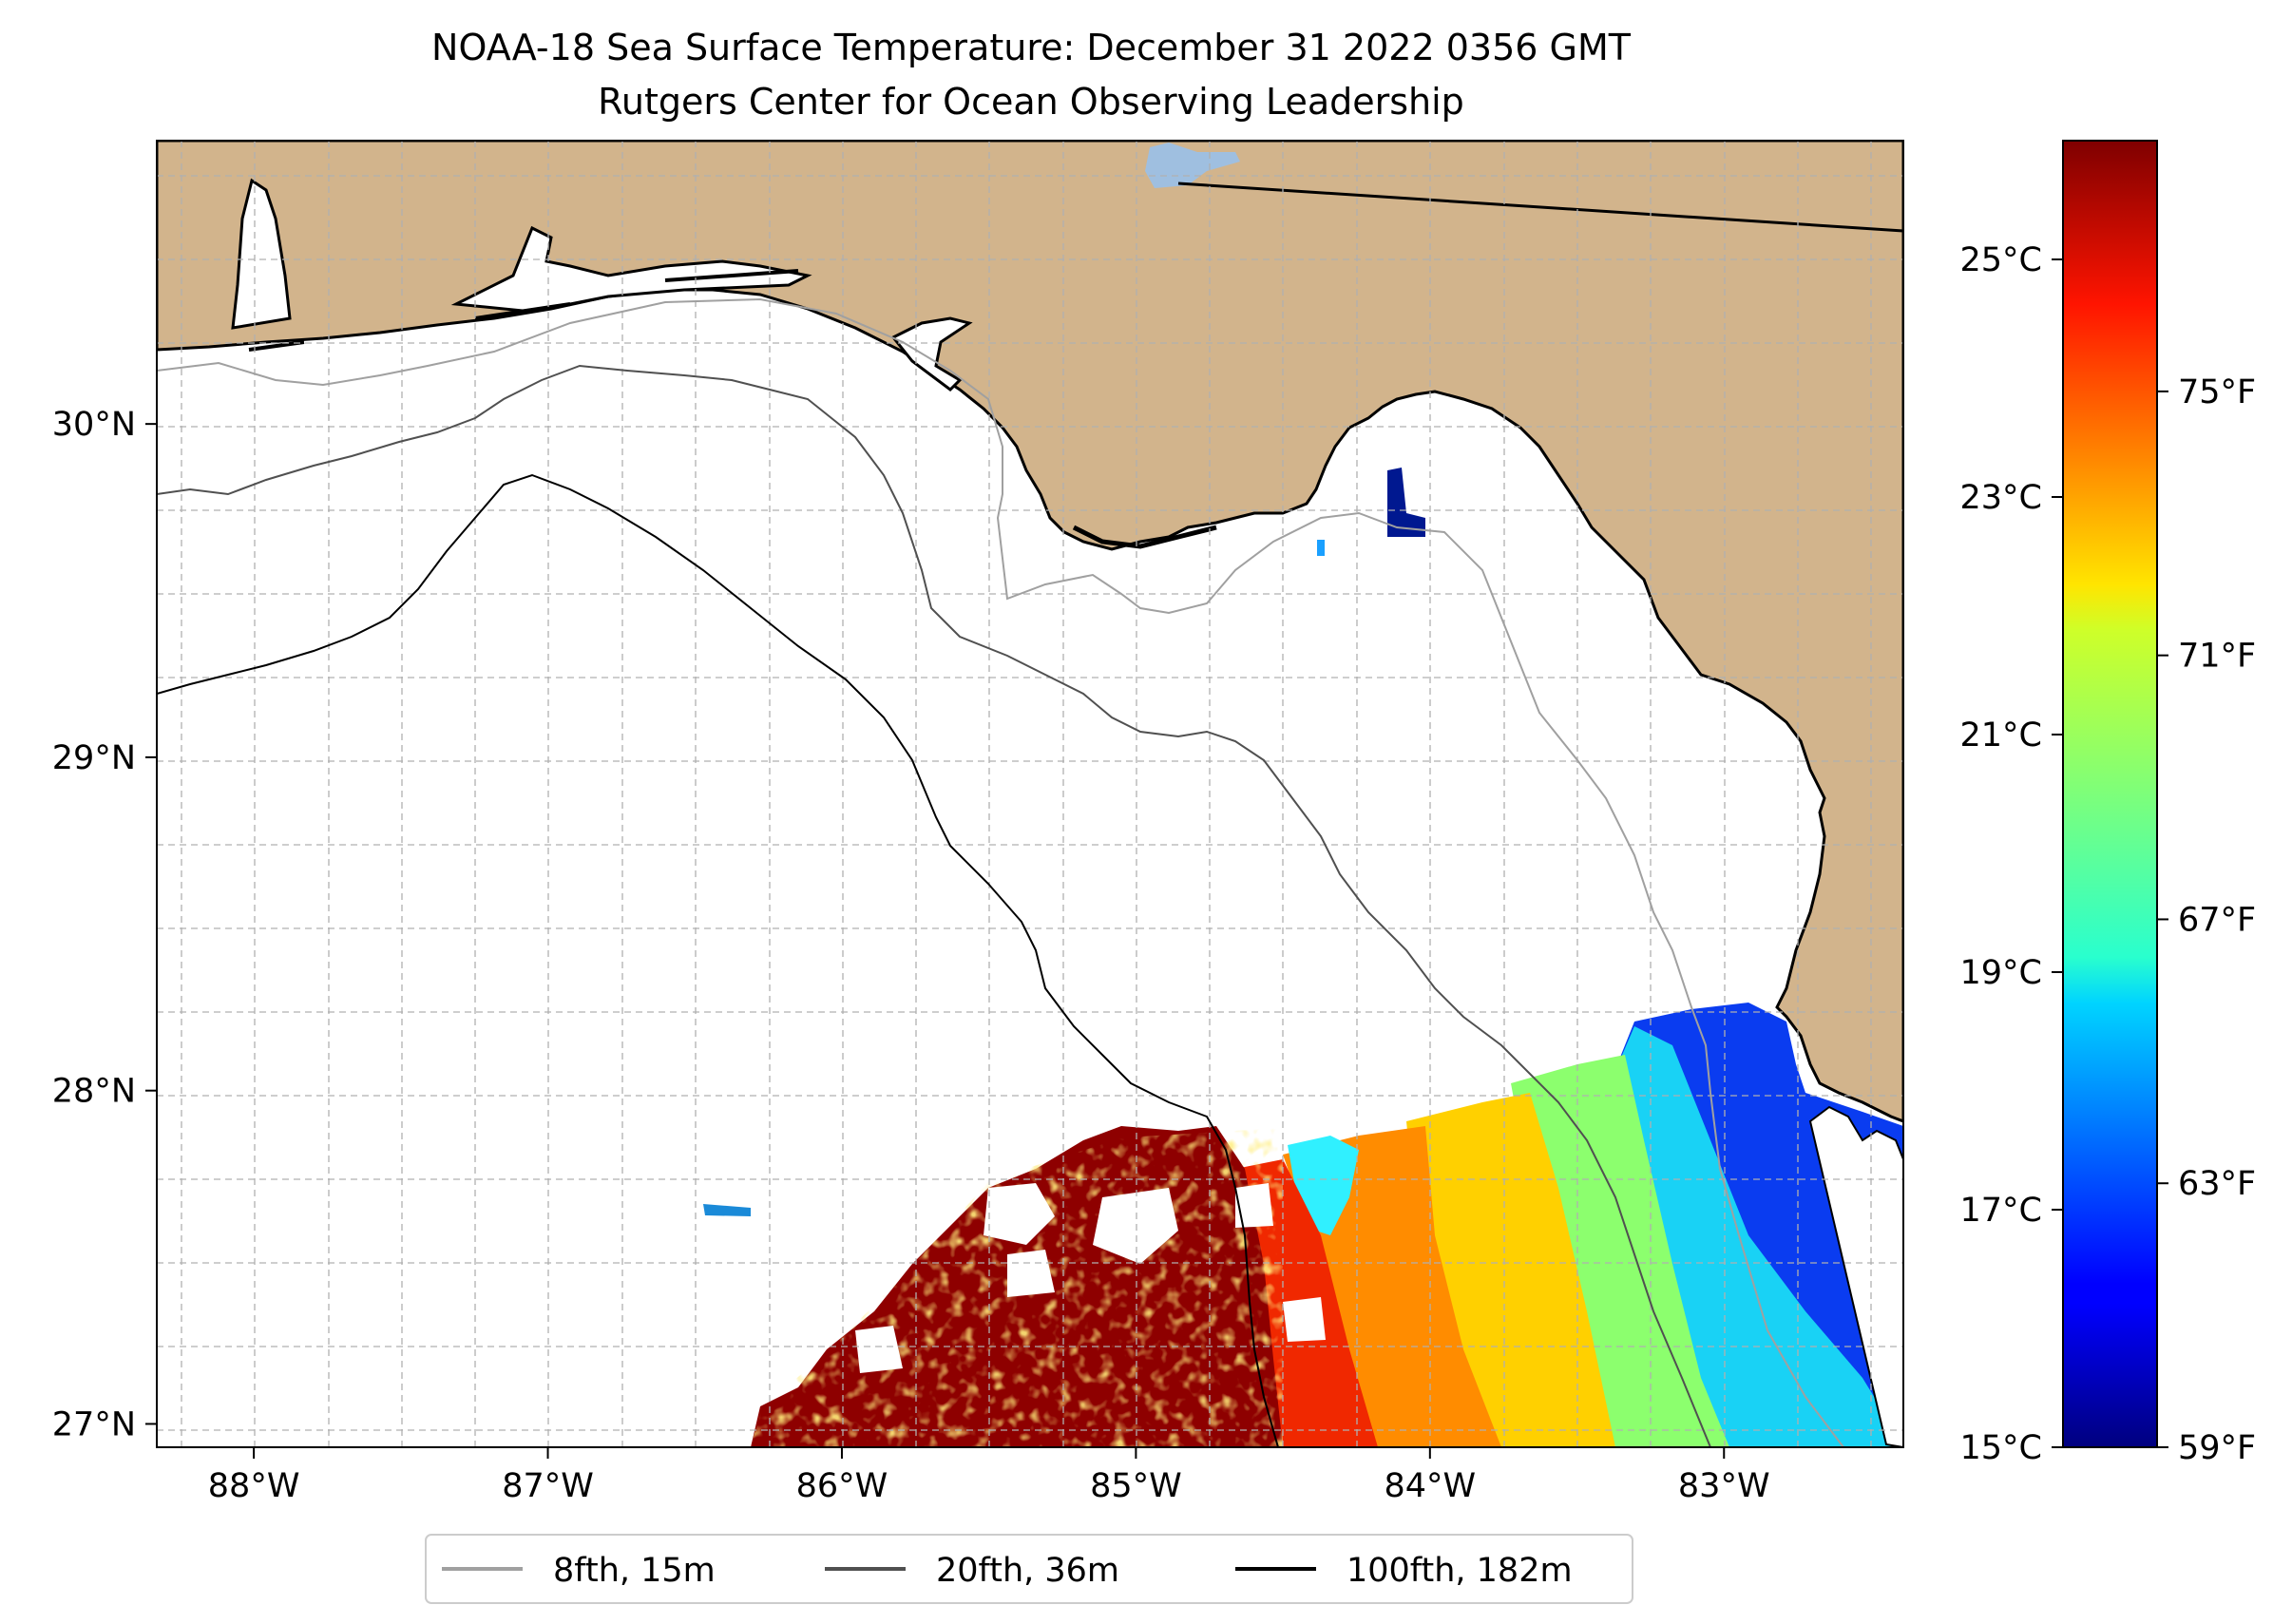 This screenshot has width=2292, height=1624. Describe the element at coordinates (2217, 1184) in the screenshot. I see `colorbar-fahrenheit-label: 63°F` at that location.